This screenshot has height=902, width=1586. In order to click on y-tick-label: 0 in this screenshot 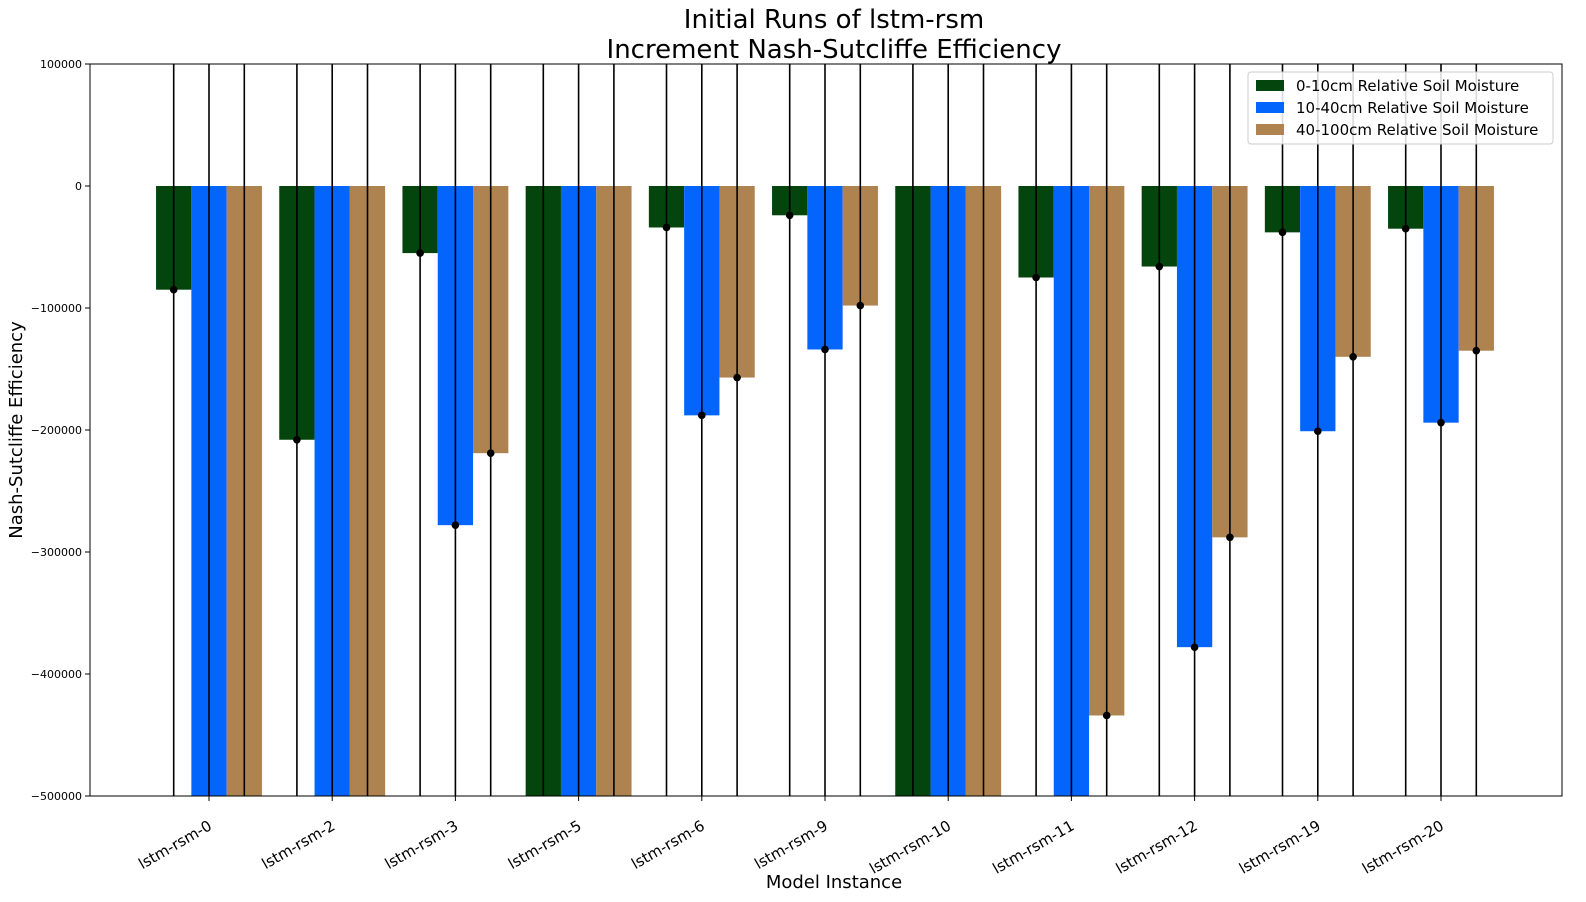, I will do `click(78, 186)`.